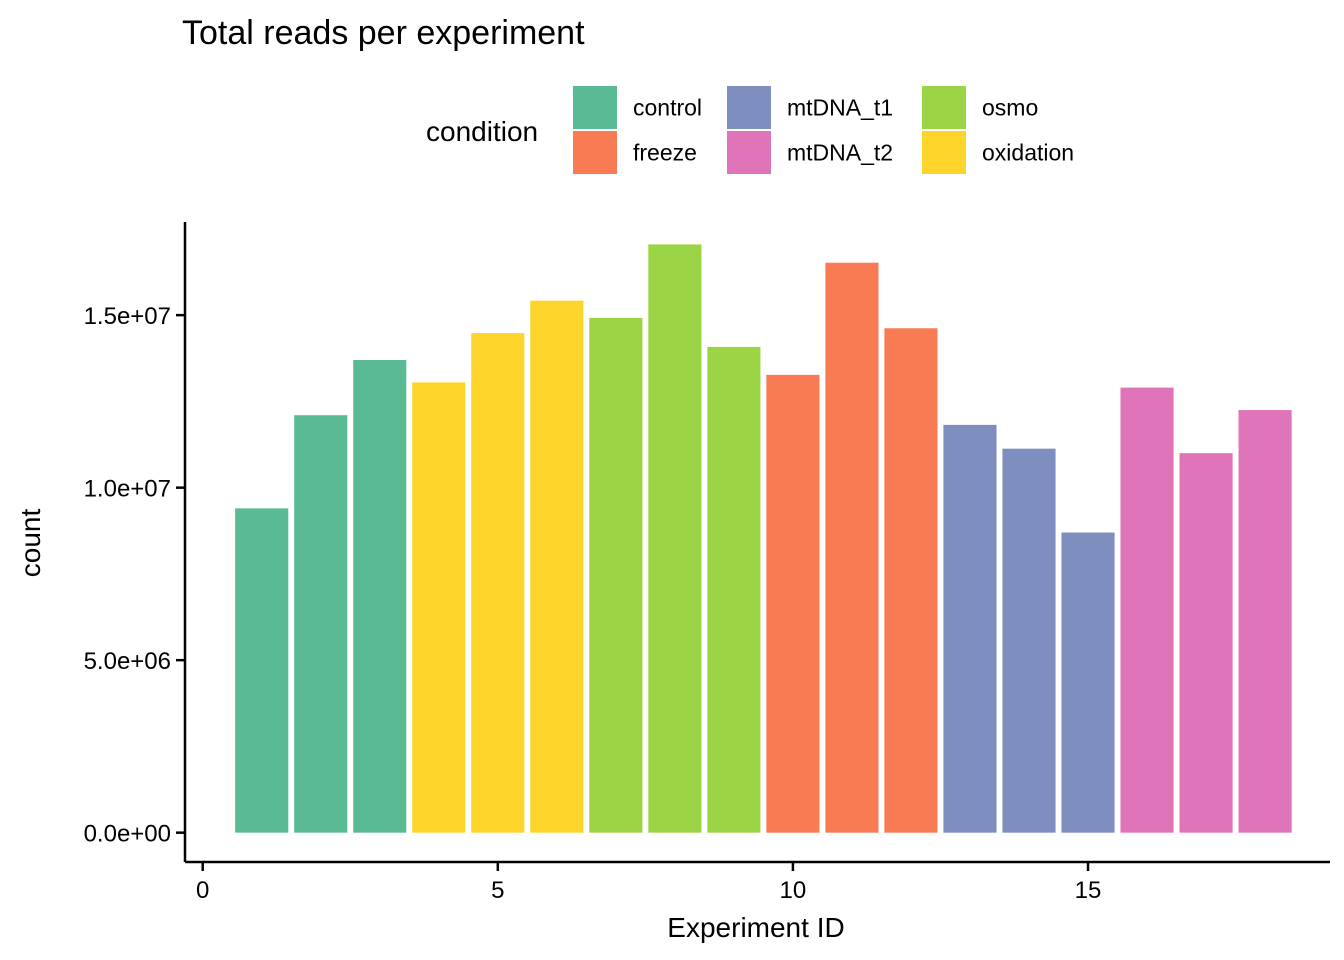 This screenshot has width=1344, height=960. What do you see at coordinates (665, 153) in the screenshot?
I see `legend-label-freeze: freeze` at bounding box center [665, 153].